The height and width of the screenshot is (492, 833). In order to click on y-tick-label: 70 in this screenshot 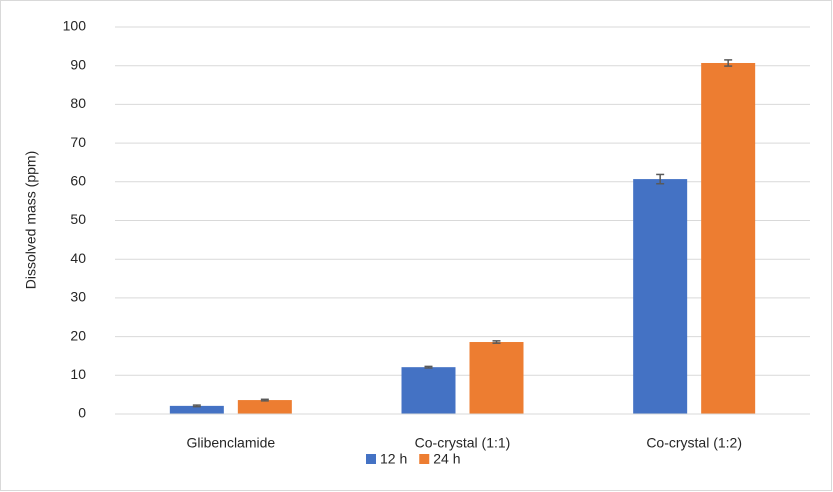, I will do `click(78, 142)`.